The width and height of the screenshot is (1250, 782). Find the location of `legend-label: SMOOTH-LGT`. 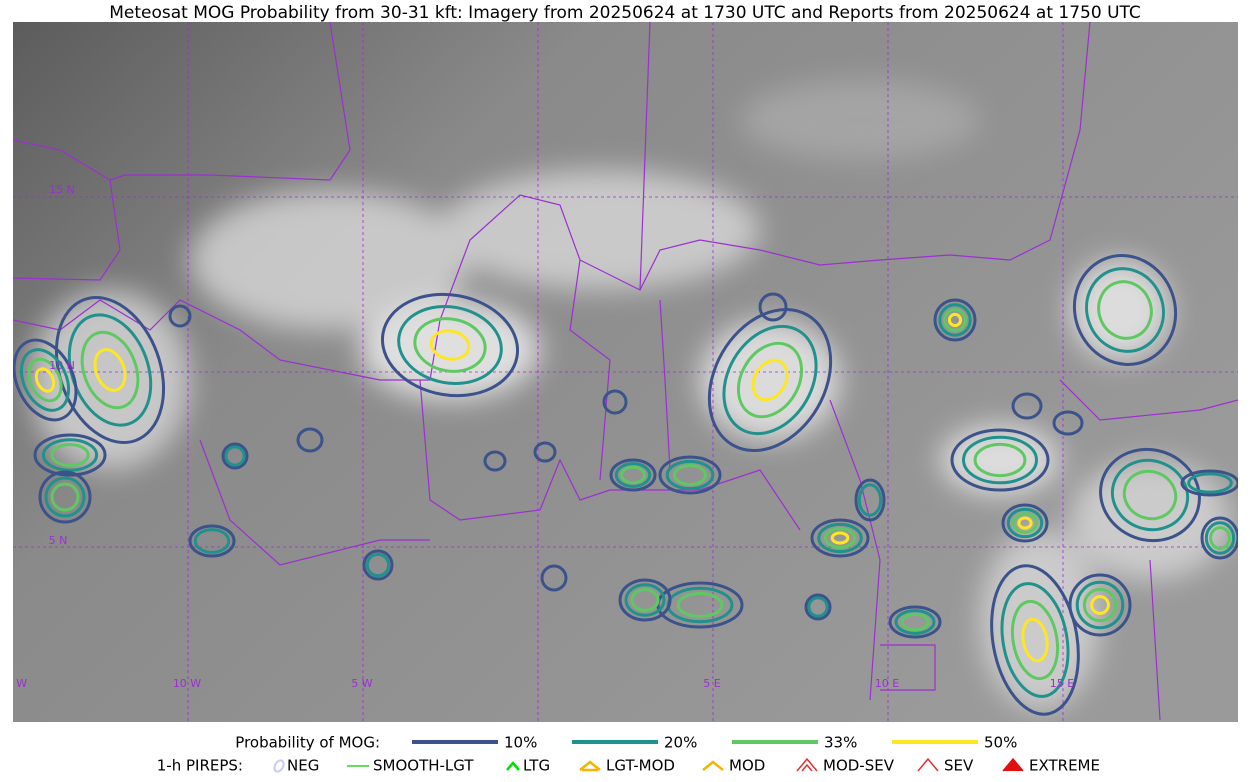

legend-label: SMOOTH-LGT is located at coordinates (423, 766).